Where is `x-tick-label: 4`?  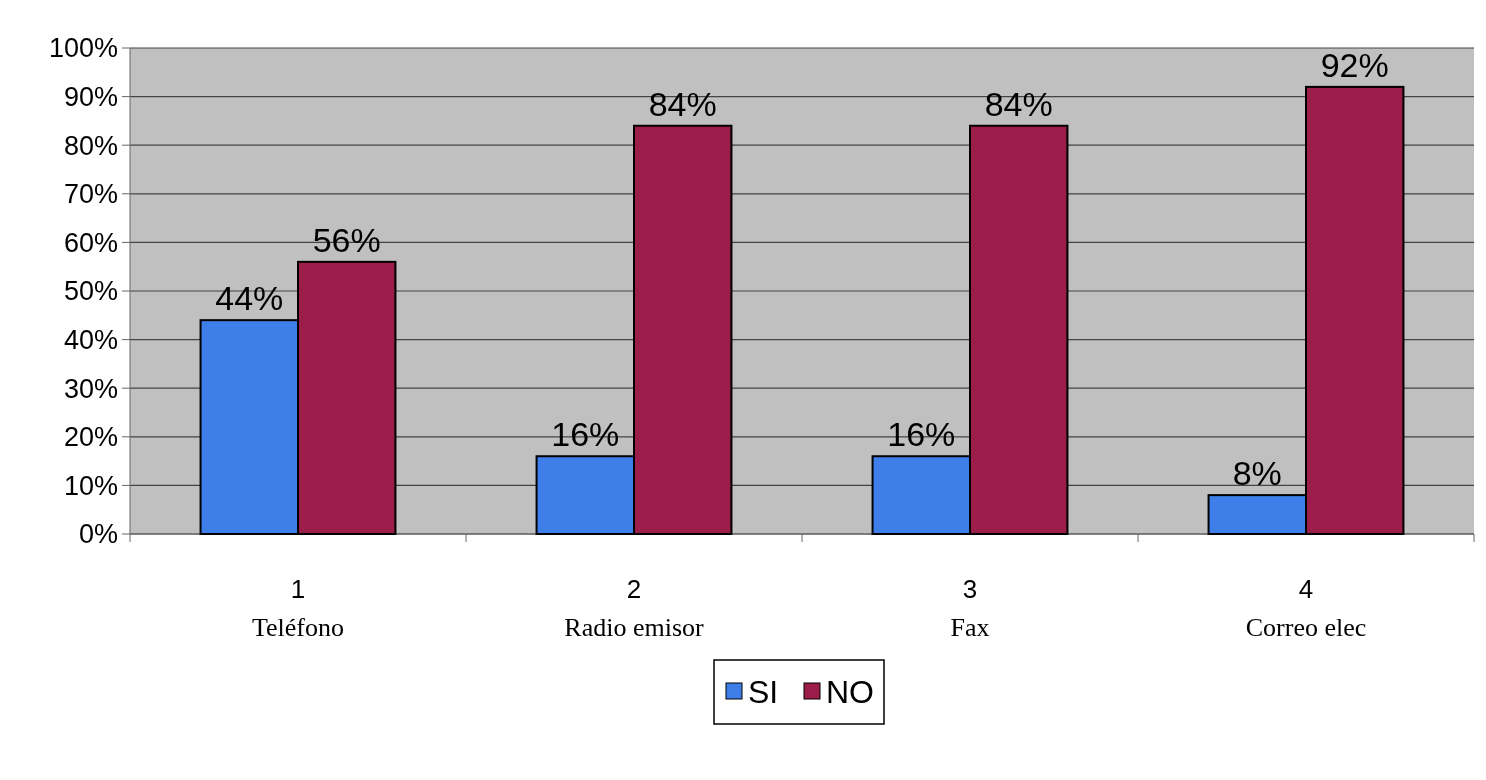
x-tick-label: 4 is located at coordinates (1306, 589).